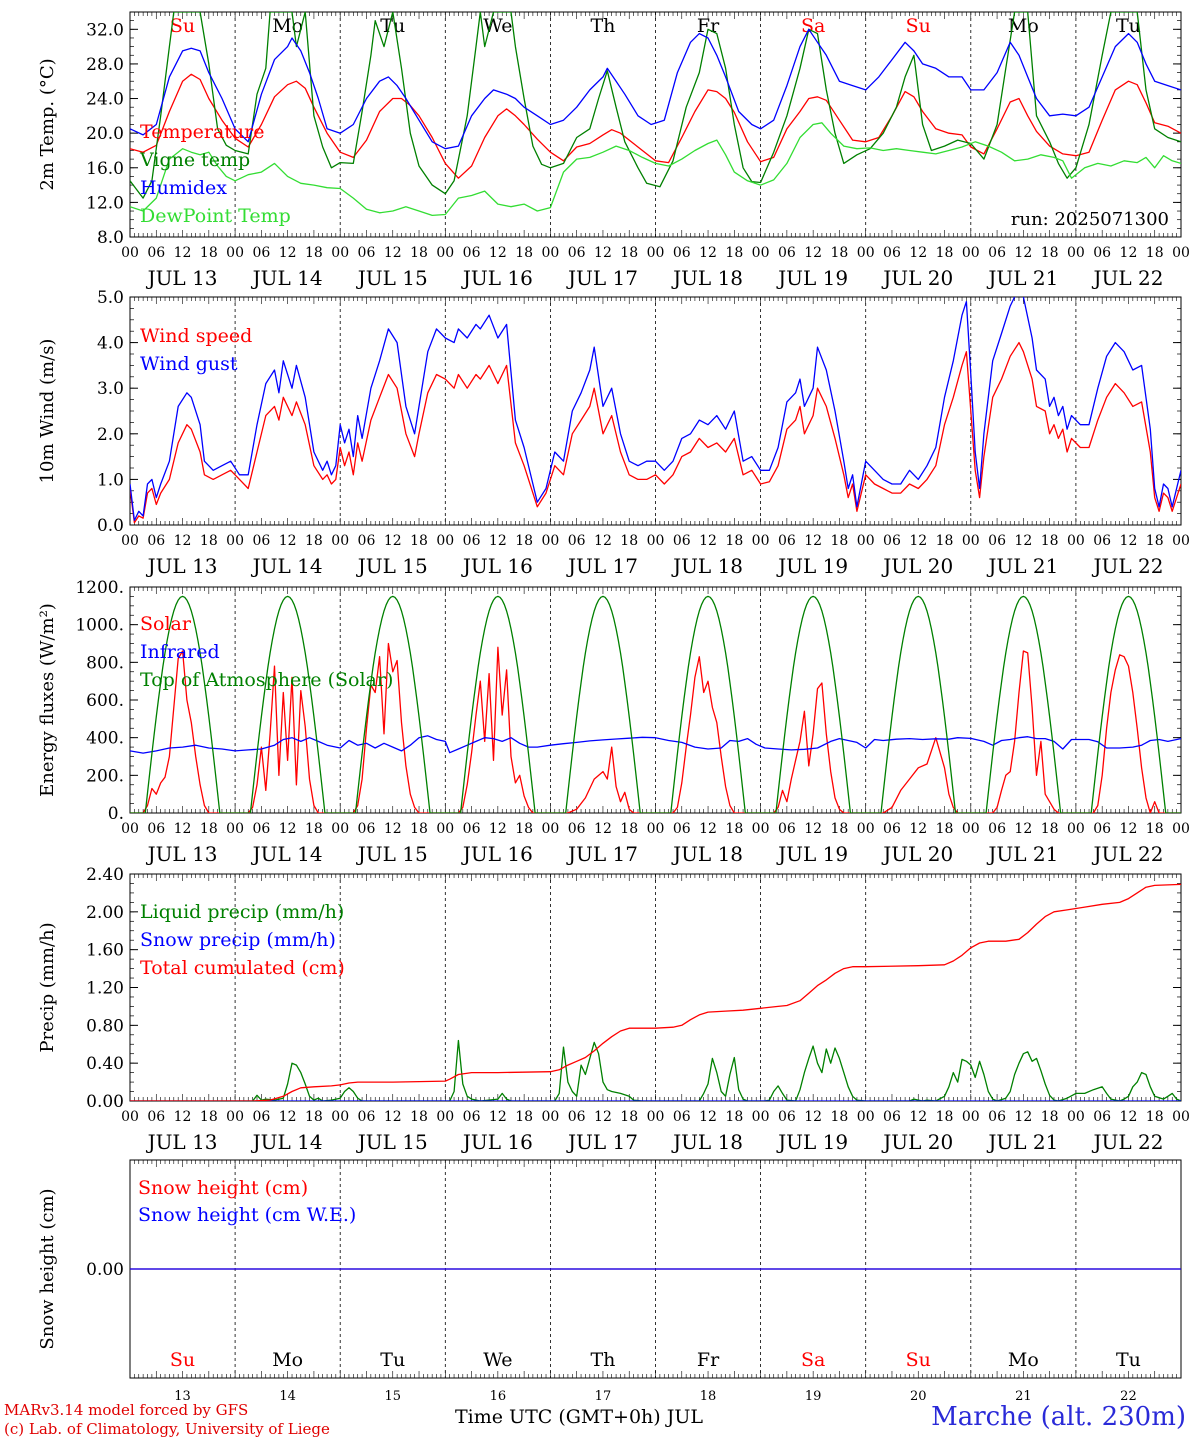 Image resolution: width=1194 pixels, height=1440 pixels. Describe the element at coordinates (655, 409) in the screenshot. I see `series-line-wind-gust` at that location.